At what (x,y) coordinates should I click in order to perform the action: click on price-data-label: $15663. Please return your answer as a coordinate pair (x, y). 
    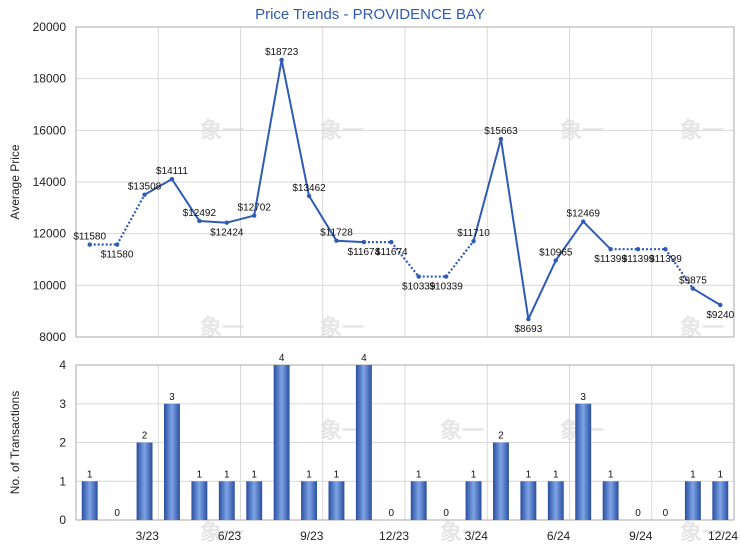
    Looking at the image, I should click on (501, 131).